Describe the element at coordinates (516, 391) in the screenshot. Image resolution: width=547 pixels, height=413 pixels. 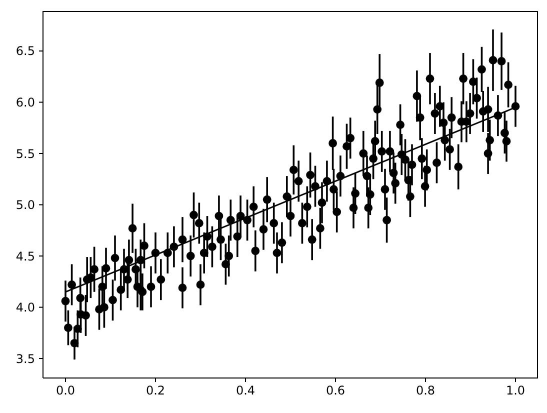
I see `x-tick-label: 1.0` at that location.